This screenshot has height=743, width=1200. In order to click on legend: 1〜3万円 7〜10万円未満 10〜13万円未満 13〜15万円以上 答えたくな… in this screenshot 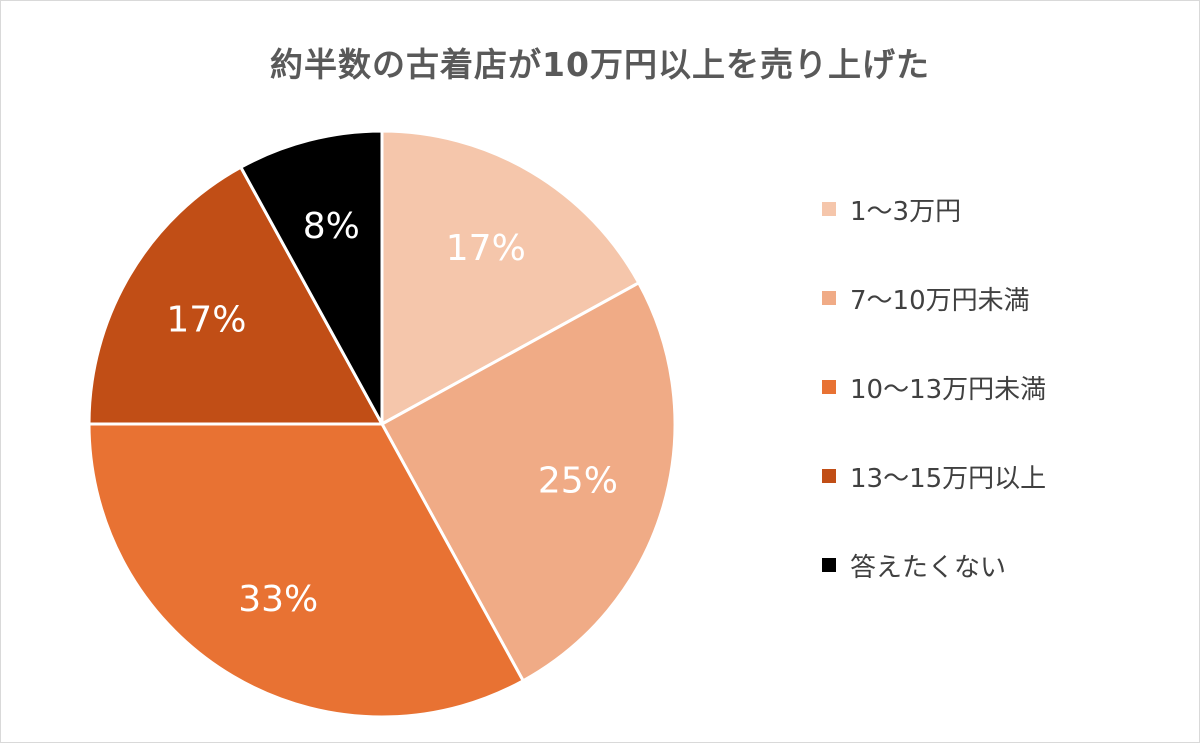, I will do `click(934, 408)`.